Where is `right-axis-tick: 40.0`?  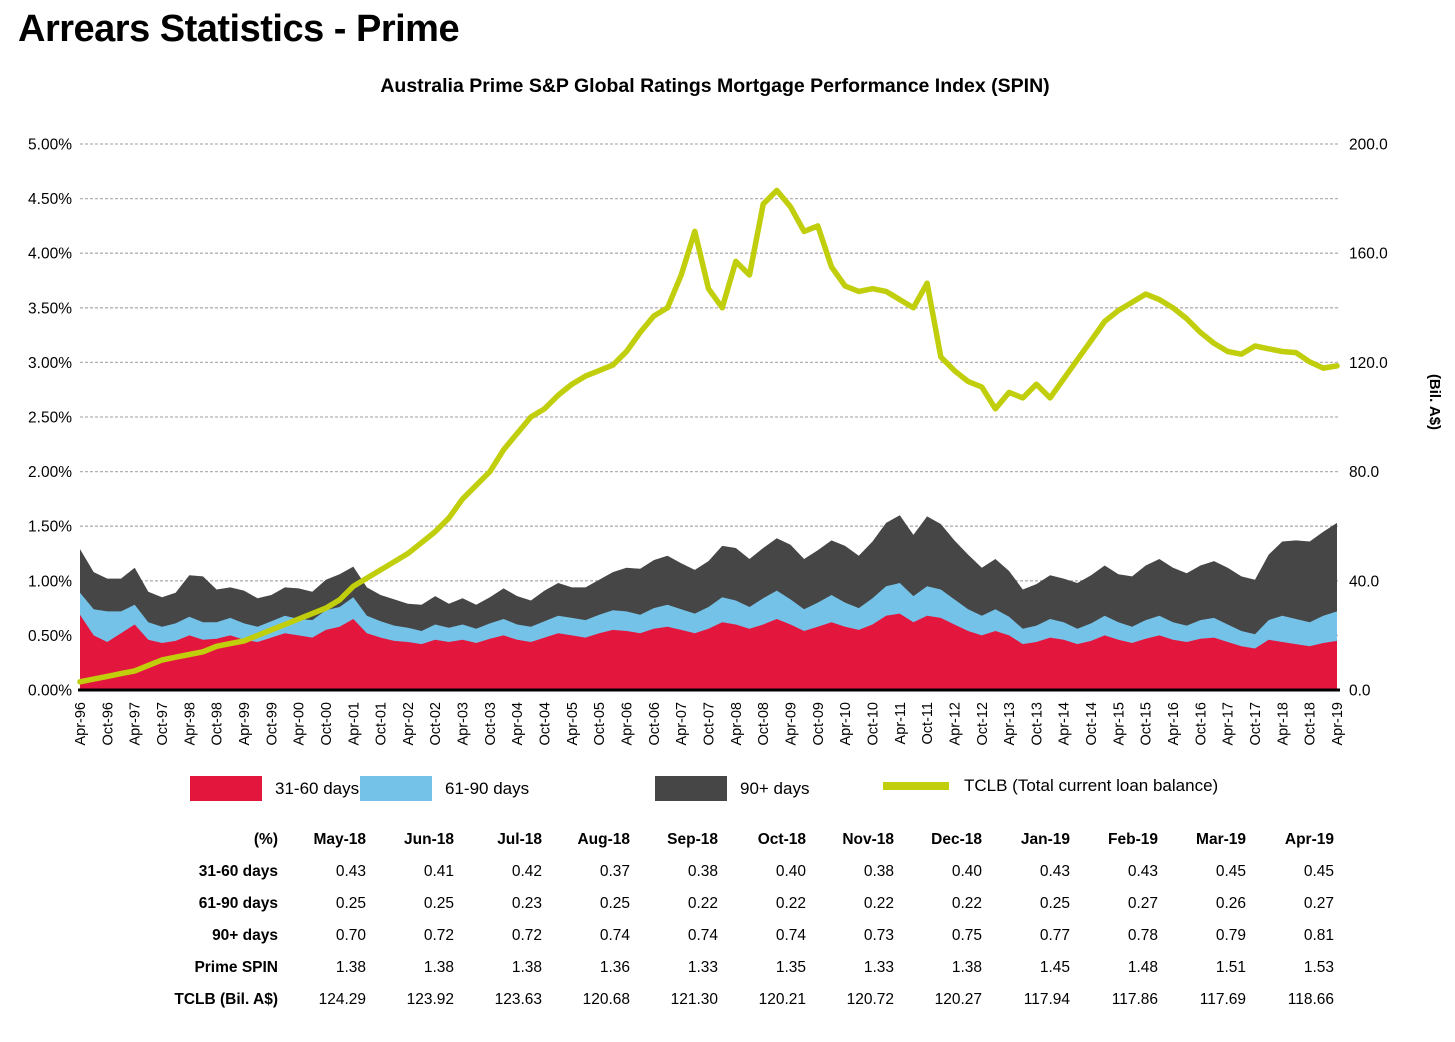 right-axis-tick: 40.0 is located at coordinates (1364, 581).